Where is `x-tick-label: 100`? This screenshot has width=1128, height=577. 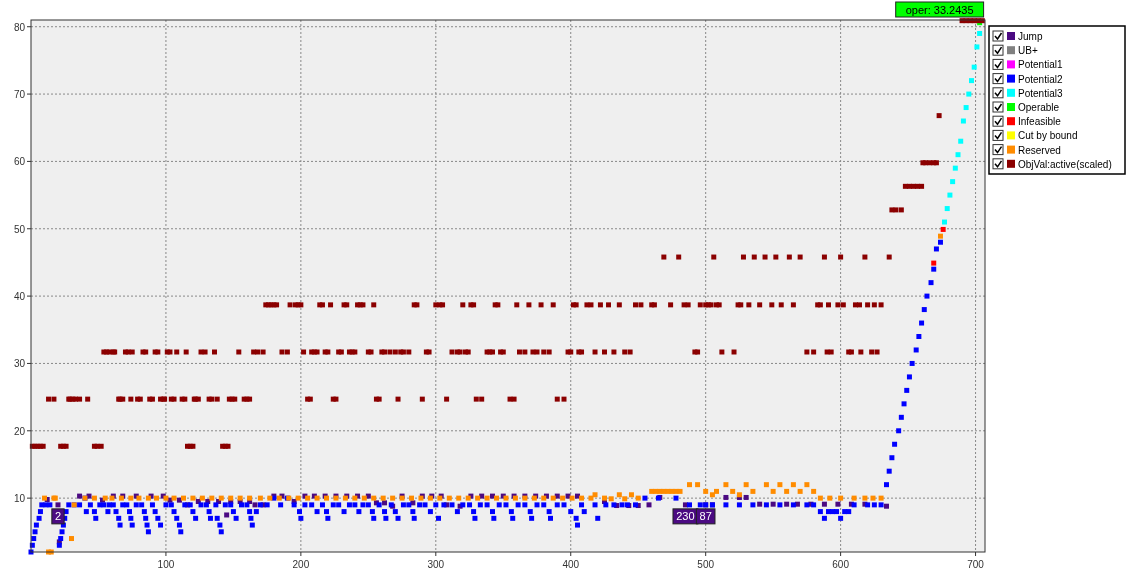 x-tick-label: 100 is located at coordinates (166, 564).